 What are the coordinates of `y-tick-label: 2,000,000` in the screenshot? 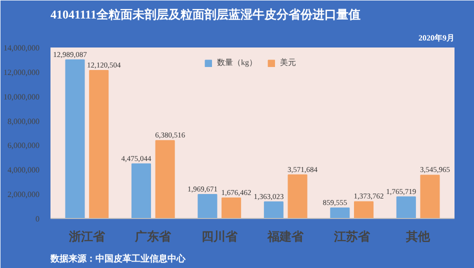 It's located at (24, 195).